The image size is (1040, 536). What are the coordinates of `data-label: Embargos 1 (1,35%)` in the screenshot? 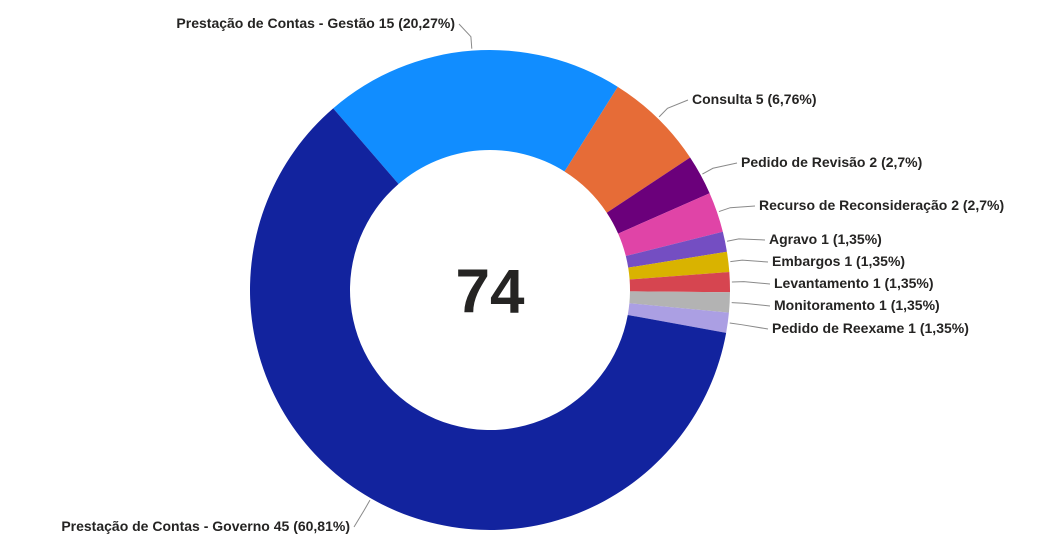 It's located at (838, 261).